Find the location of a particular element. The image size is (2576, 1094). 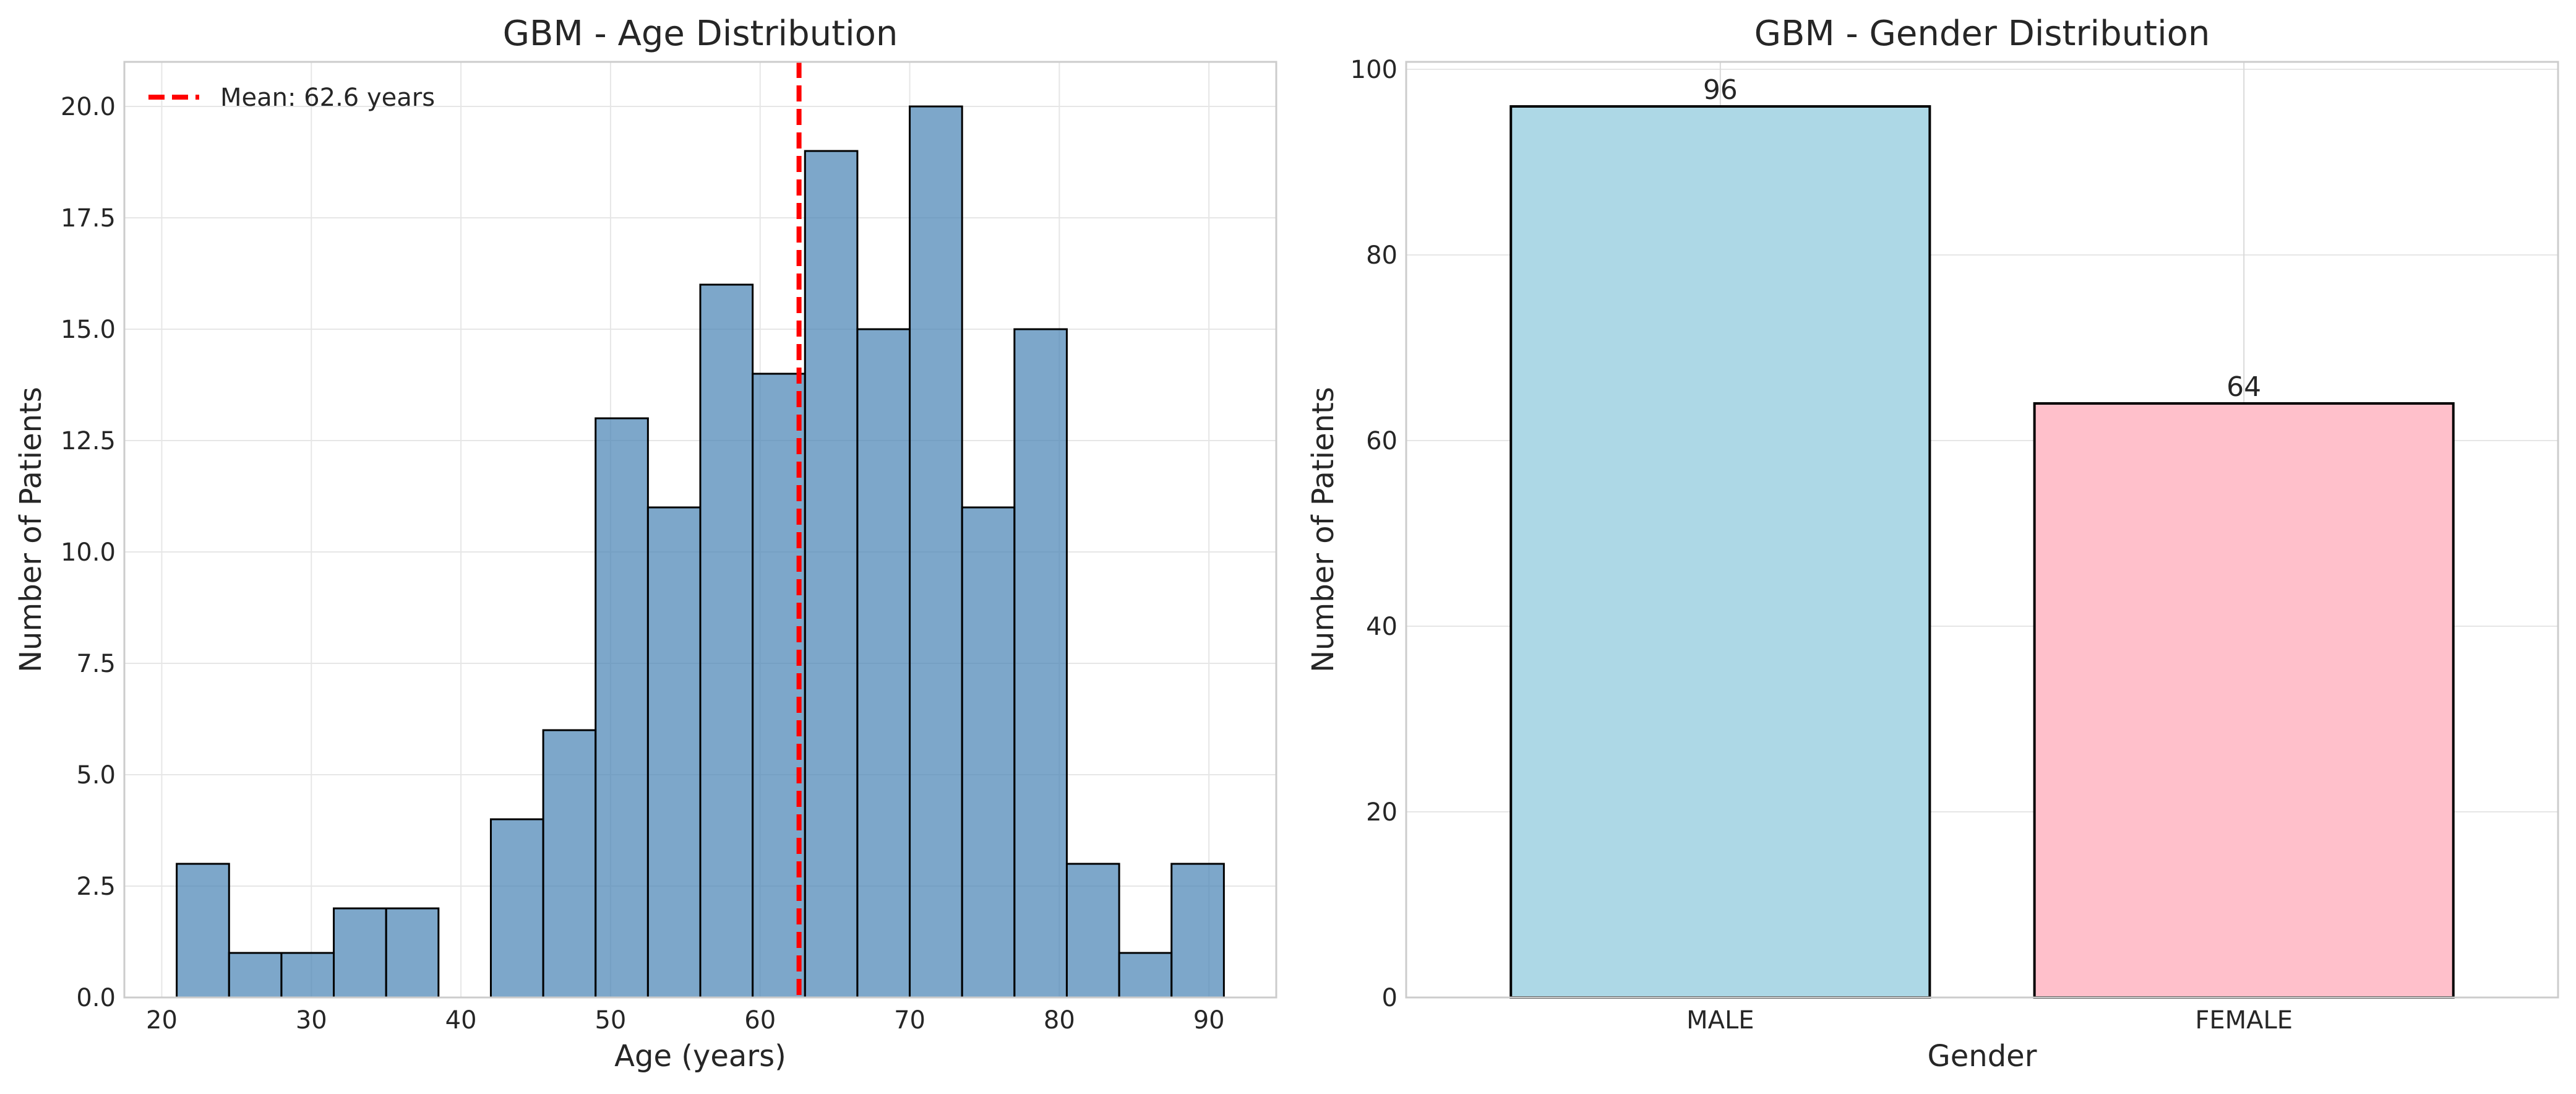

age-x-tick-label: 80 is located at coordinates (1059, 1020).